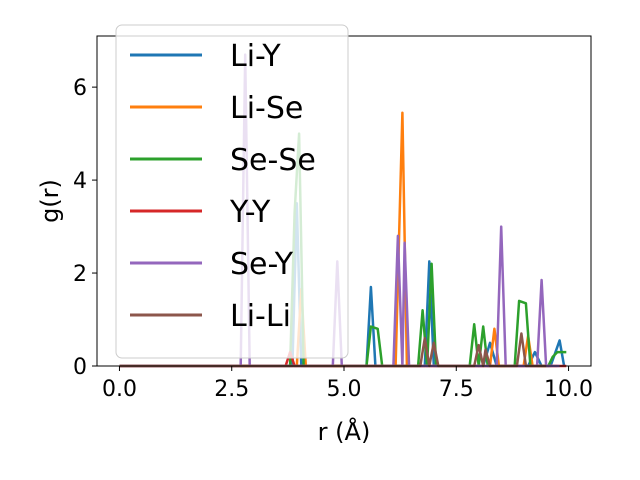  I want to click on legend-label-li-se: Li-Se, so click(266, 108).